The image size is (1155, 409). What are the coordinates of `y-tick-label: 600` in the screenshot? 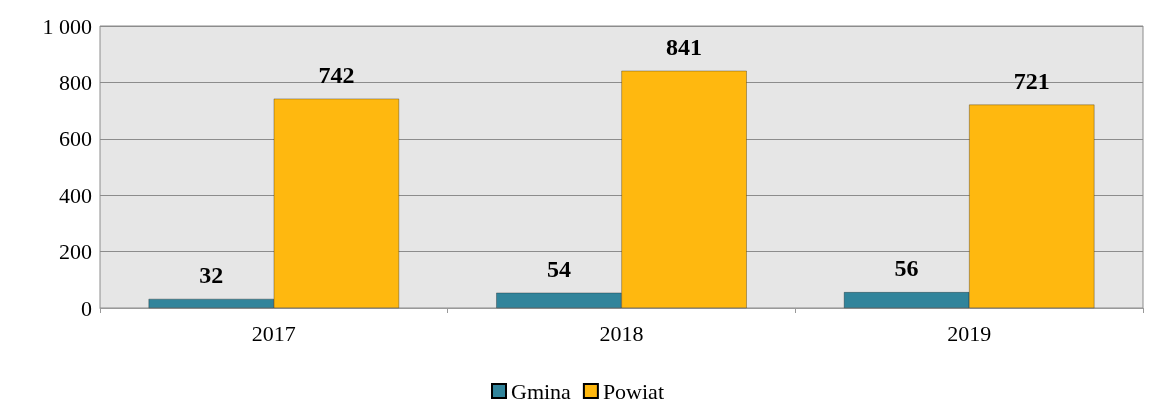 It's located at (75, 139).